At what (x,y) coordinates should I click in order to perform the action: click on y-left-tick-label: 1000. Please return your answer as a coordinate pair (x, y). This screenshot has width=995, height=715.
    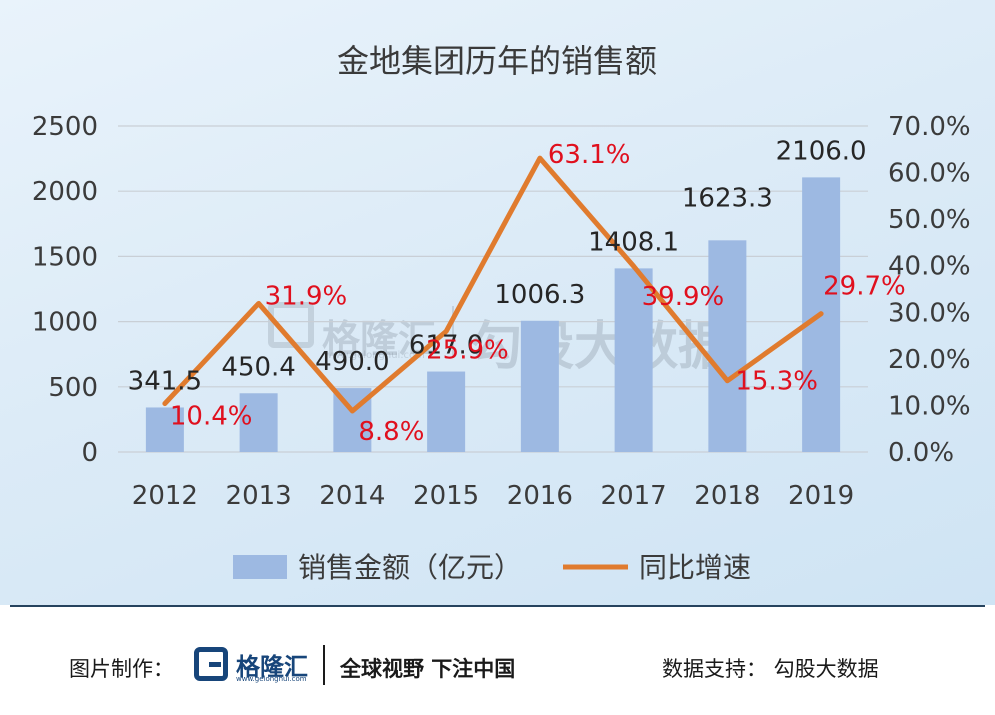
    Looking at the image, I should click on (65, 323).